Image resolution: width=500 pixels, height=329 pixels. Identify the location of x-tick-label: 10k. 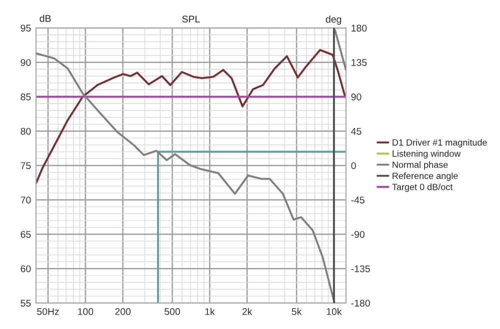
(334, 312).